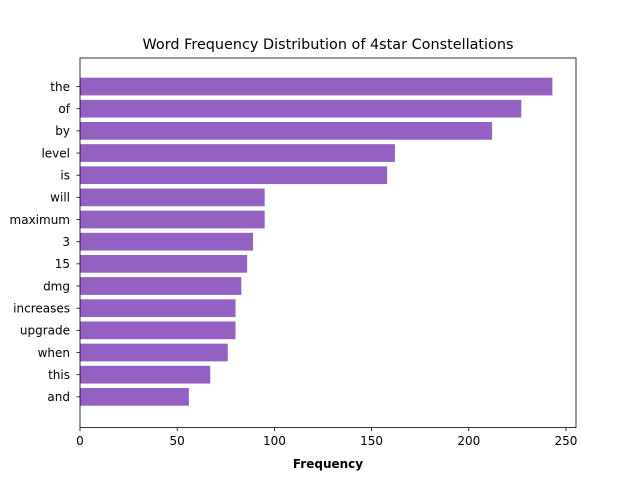 Image resolution: width=640 pixels, height=480 pixels. I want to click on y-tick-label: this, so click(59, 375).